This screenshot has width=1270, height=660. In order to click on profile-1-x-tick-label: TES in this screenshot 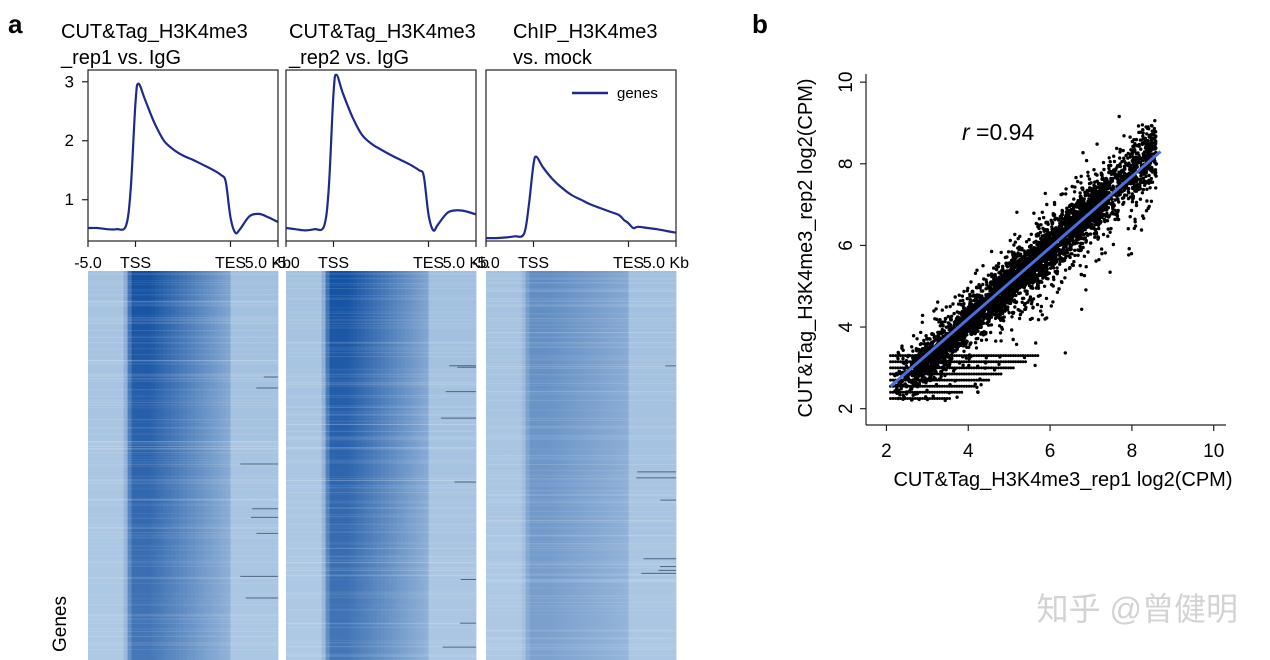, I will do `click(230, 263)`.